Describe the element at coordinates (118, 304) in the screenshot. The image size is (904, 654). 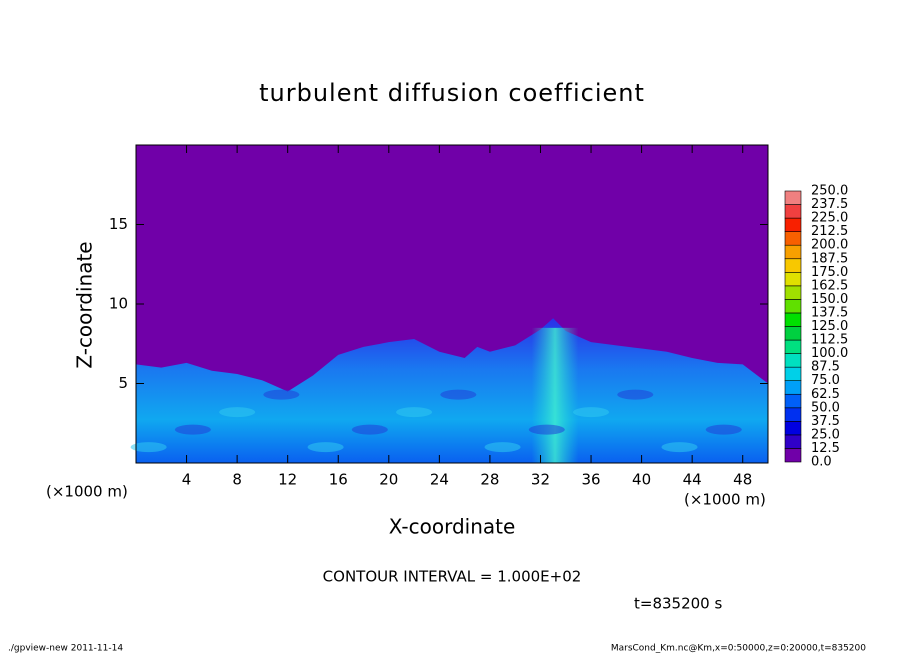
I see `y-tick-label: 10` at that location.